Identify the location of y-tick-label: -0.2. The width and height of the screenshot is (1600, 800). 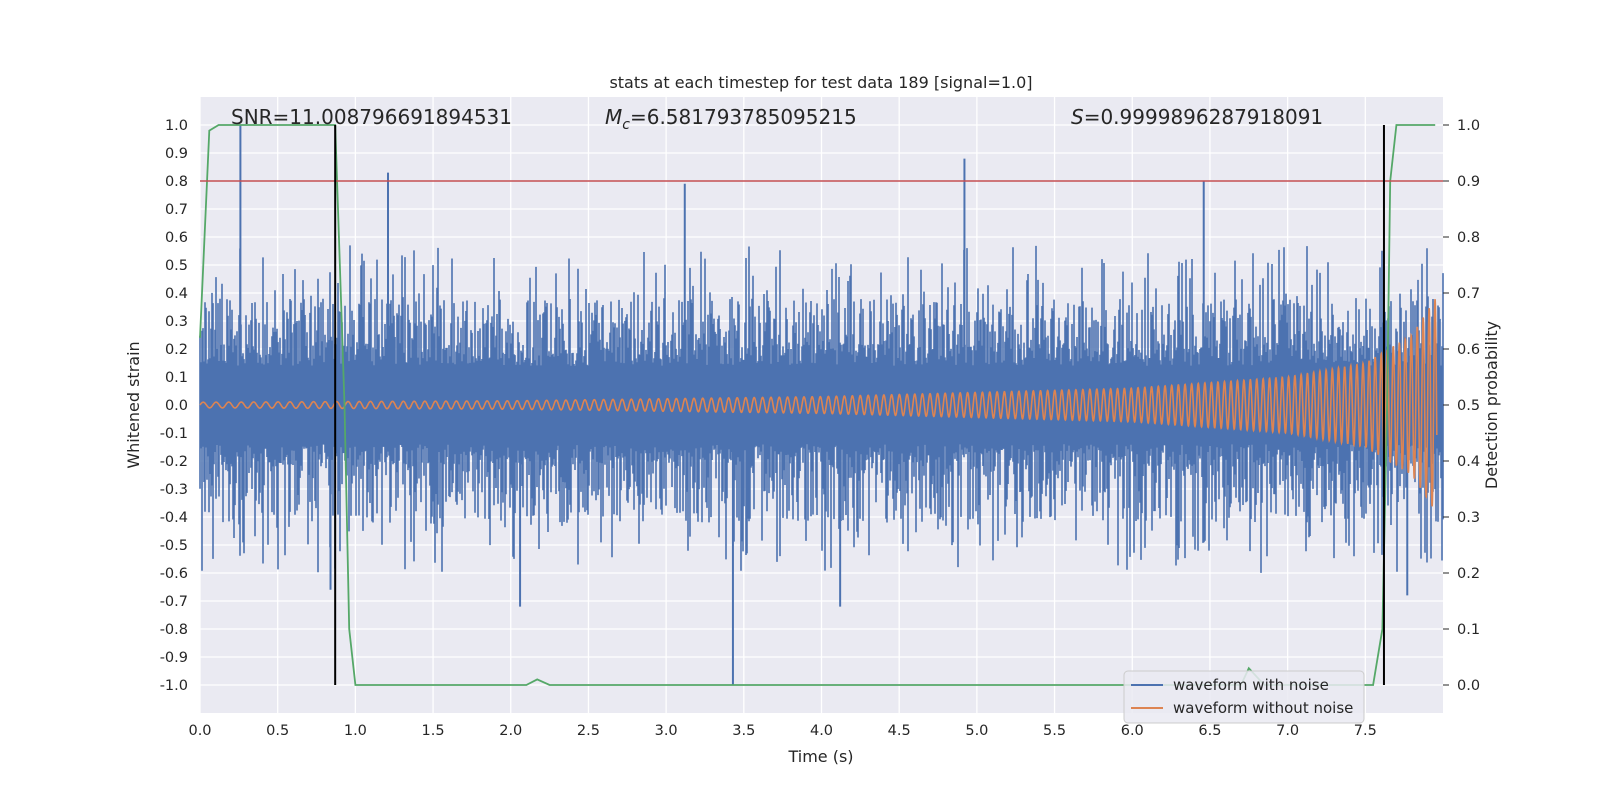
(174, 462).